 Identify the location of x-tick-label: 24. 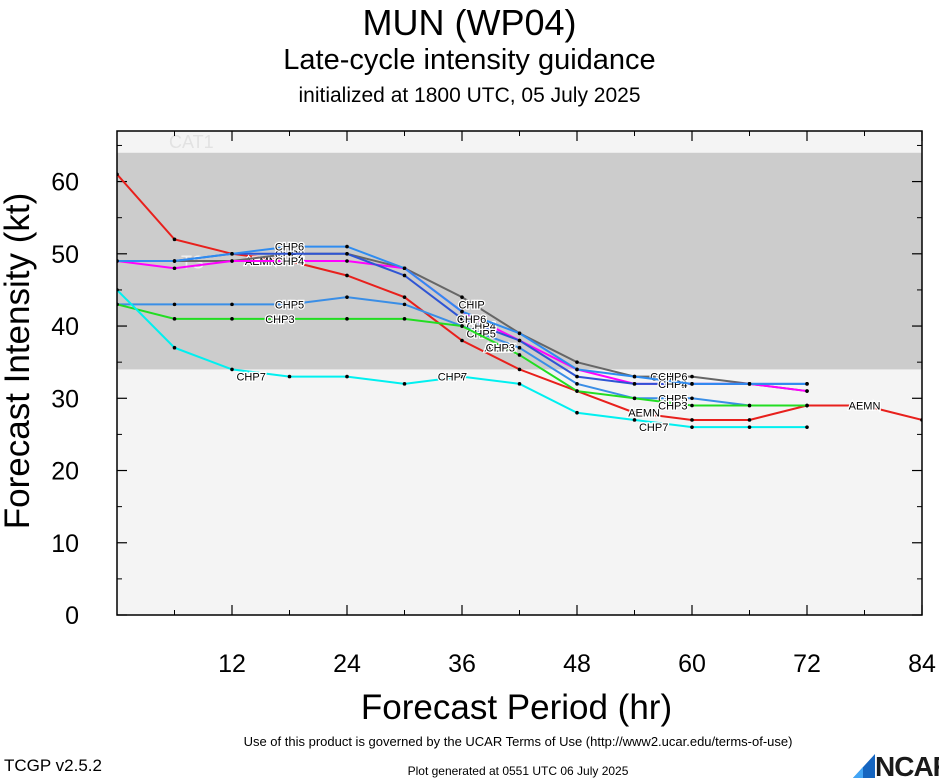
(347, 664).